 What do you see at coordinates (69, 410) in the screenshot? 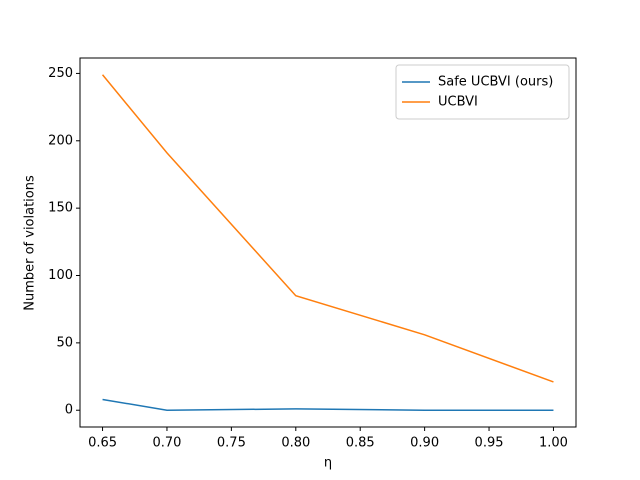
I see `y-tick-label: 0` at bounding box center [69, 410].